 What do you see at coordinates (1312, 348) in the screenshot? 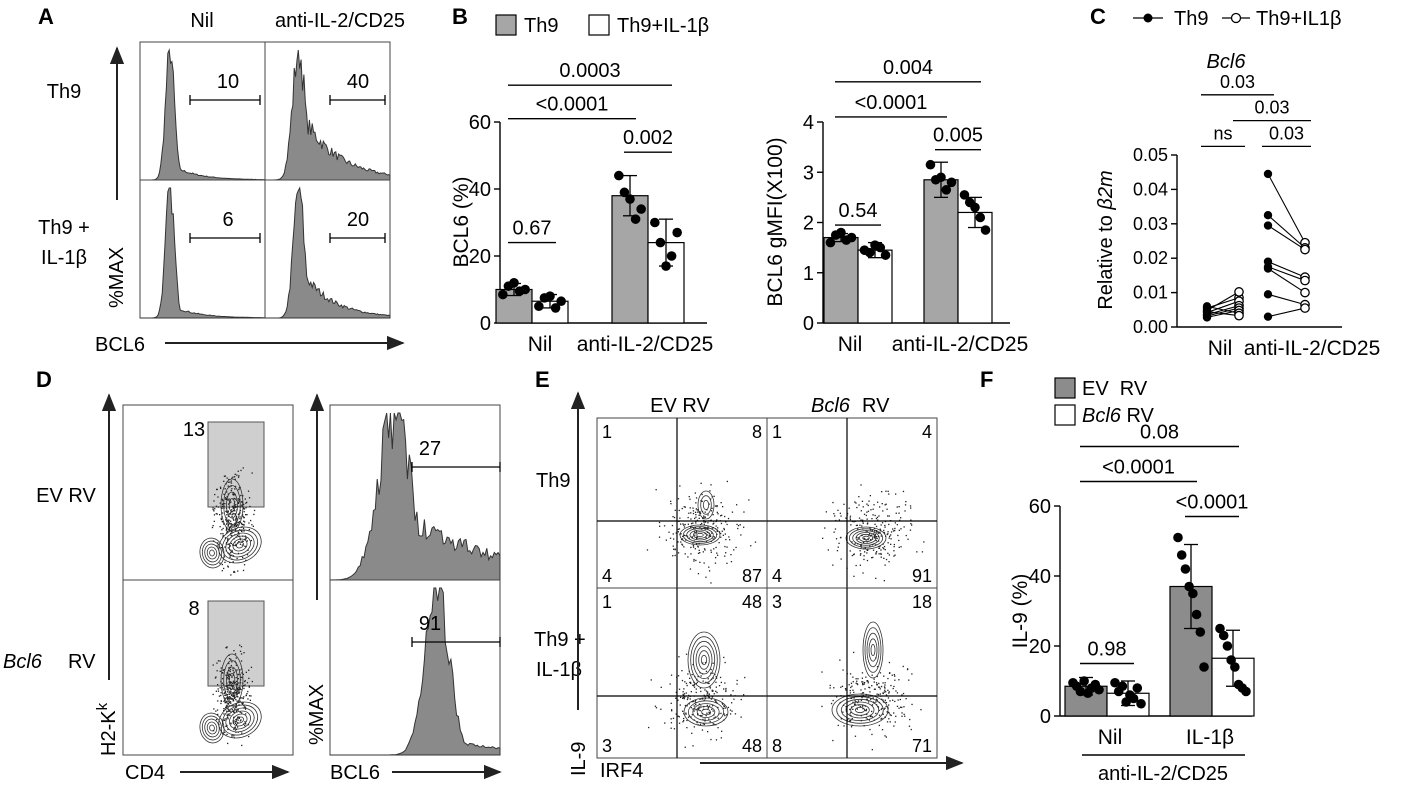
I see `x-tick-label: anti-IL-2/CD25` at bounding box center [1312, 348].